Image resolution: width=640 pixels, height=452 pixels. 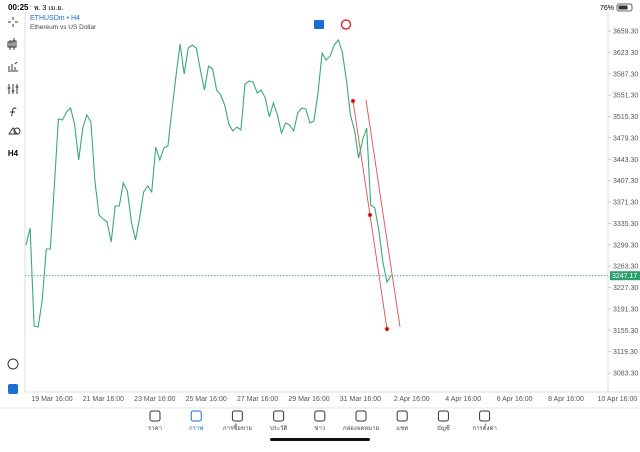 I want to click on tab-label: ราคา, so click(x=155, y=428).